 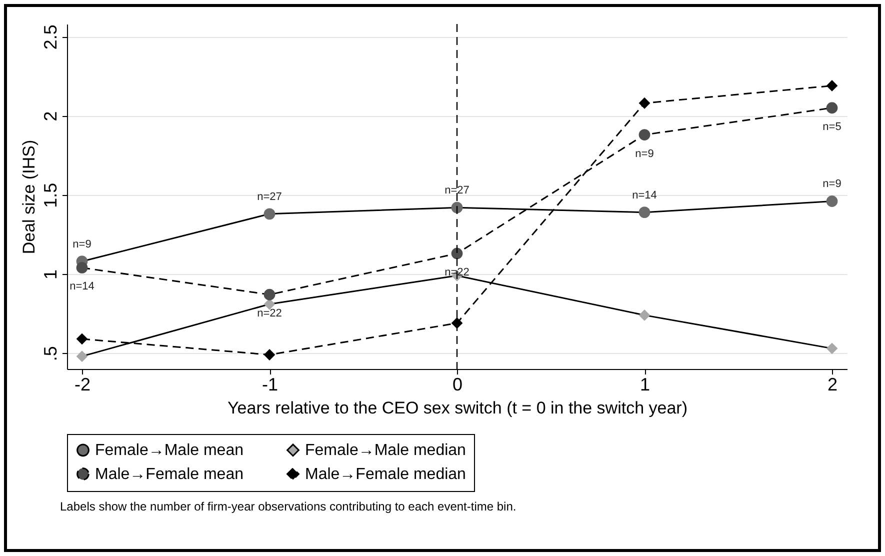 I want to click on x-tick-label: -2, so click(x=82, y=384).